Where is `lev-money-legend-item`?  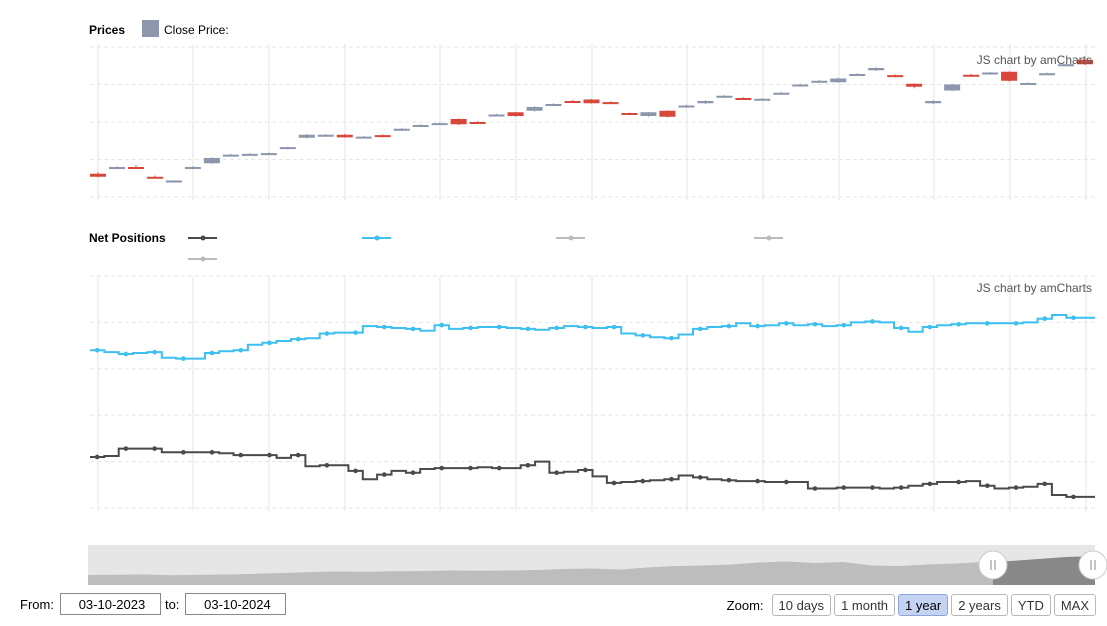
lev-money-legend-item is located at coordinates (570, 238).